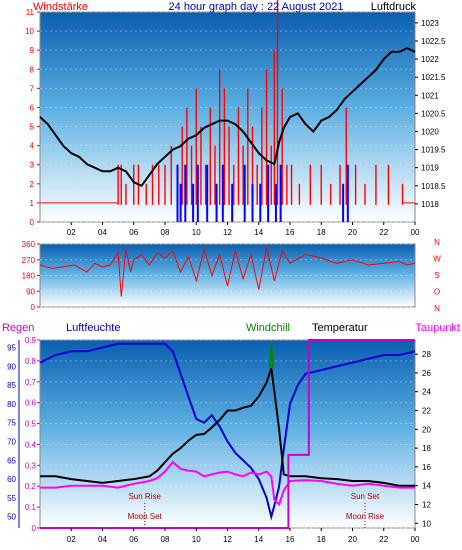 The image size is (462, 550). I want to click on compass-label: S, so click(436, 275).